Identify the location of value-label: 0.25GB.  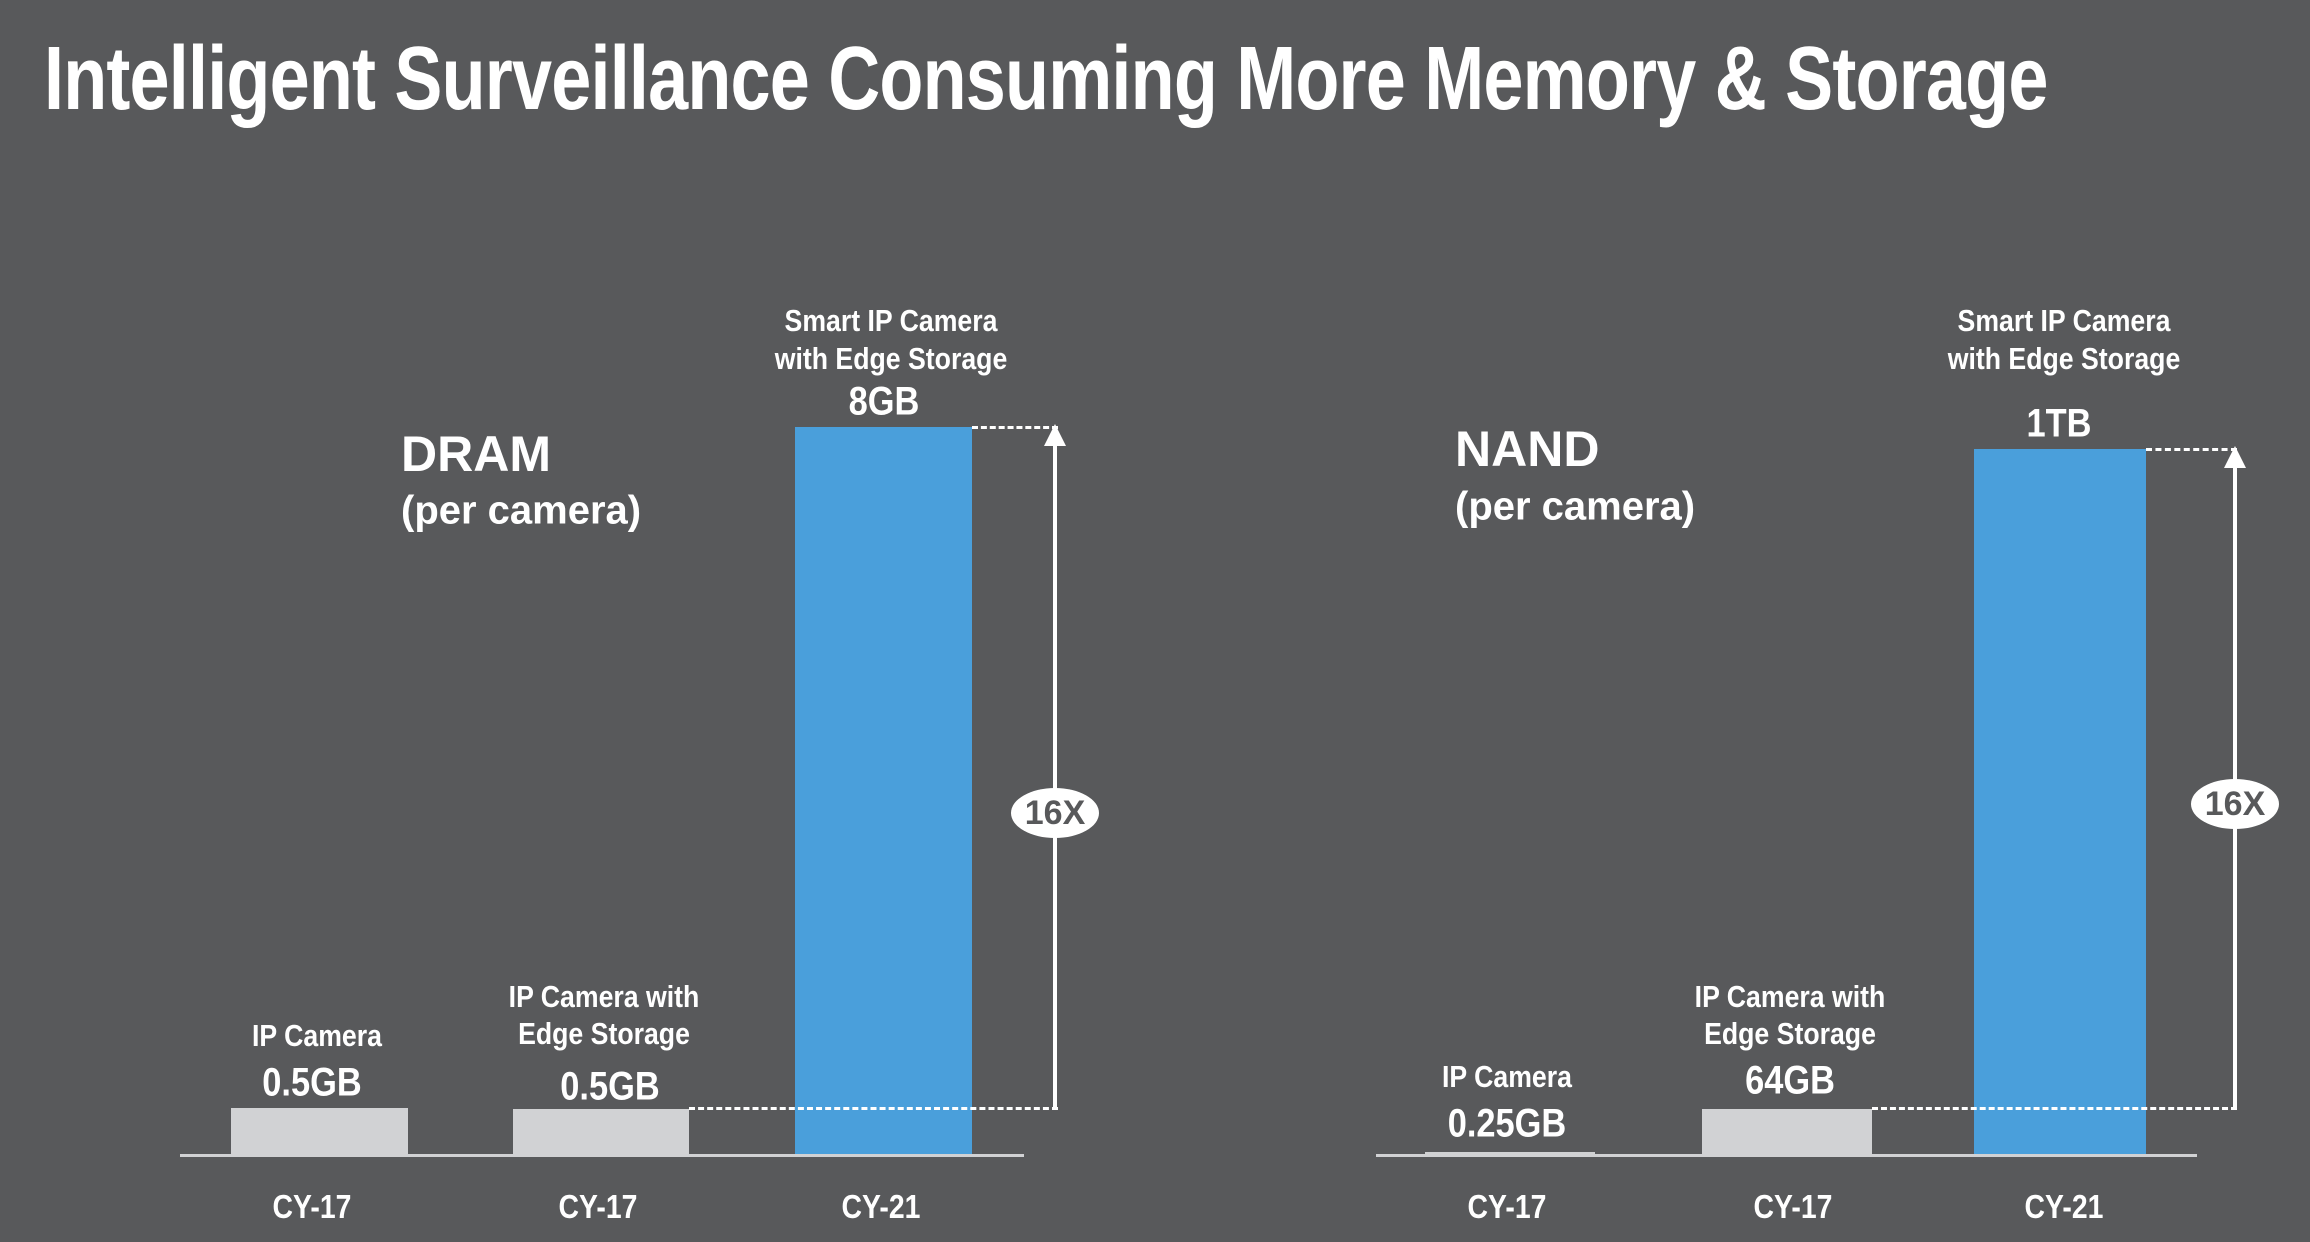
(1507, 1123).